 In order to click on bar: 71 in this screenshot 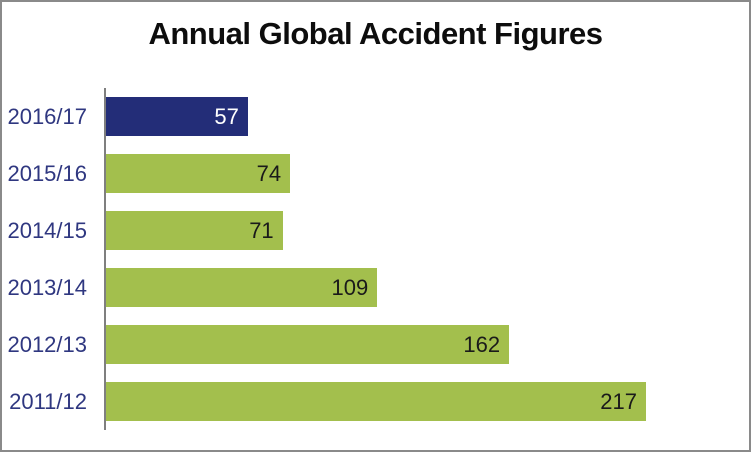, I will do `click(194, 230)`.